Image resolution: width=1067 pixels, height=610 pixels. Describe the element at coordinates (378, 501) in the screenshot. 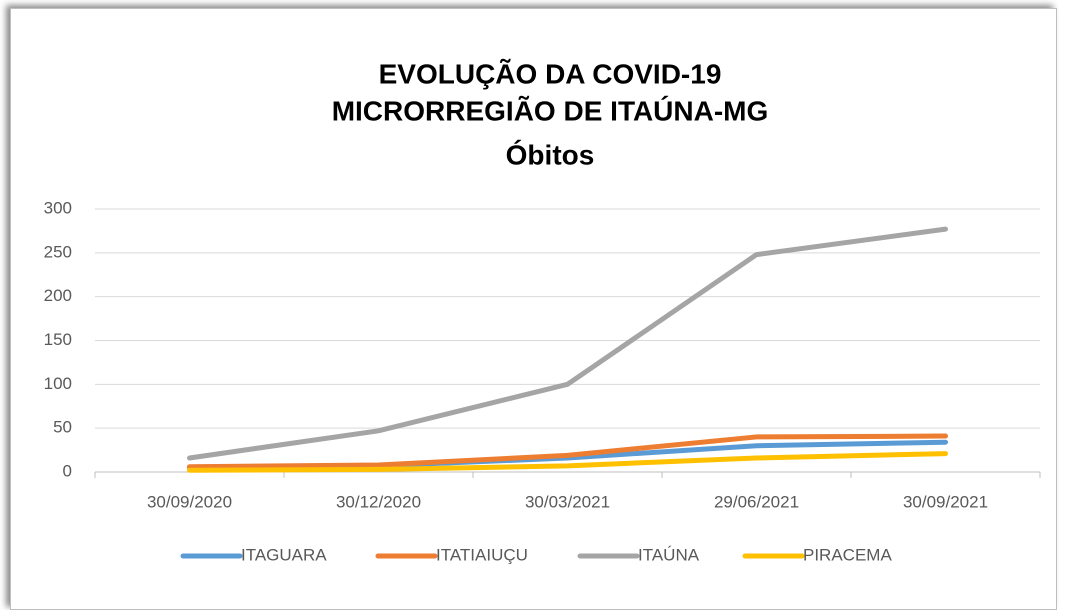

I see `x-tick-label: 30/12/2020` at that location.